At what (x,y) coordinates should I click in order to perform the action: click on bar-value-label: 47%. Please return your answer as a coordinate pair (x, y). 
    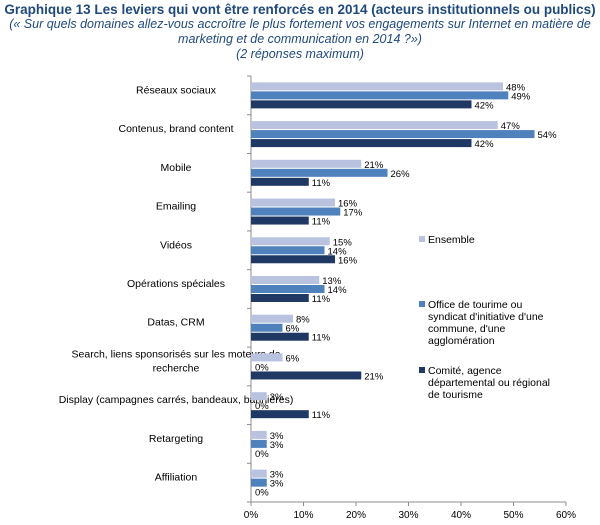
    Looking at the image, I should click on (511, 126).